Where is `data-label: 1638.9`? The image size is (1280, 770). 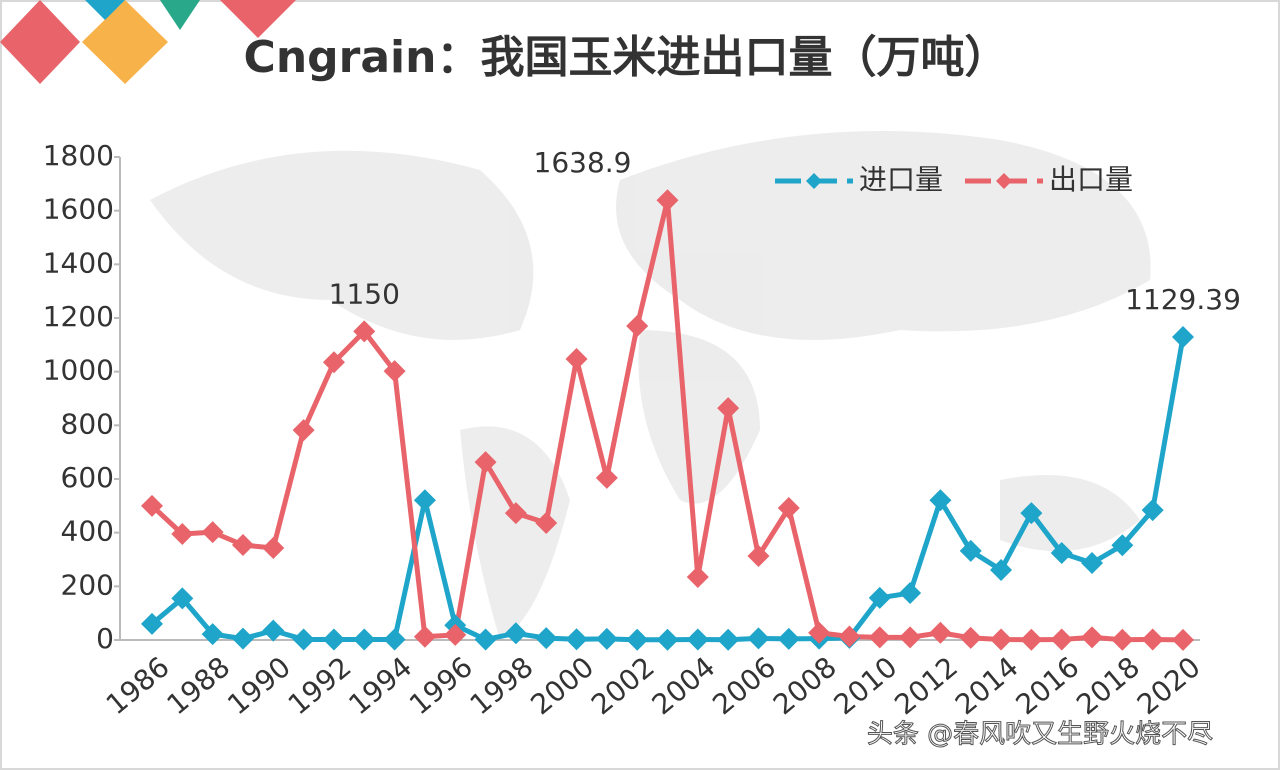
data-label: 1638.9 is located at coordinates (583, 162).